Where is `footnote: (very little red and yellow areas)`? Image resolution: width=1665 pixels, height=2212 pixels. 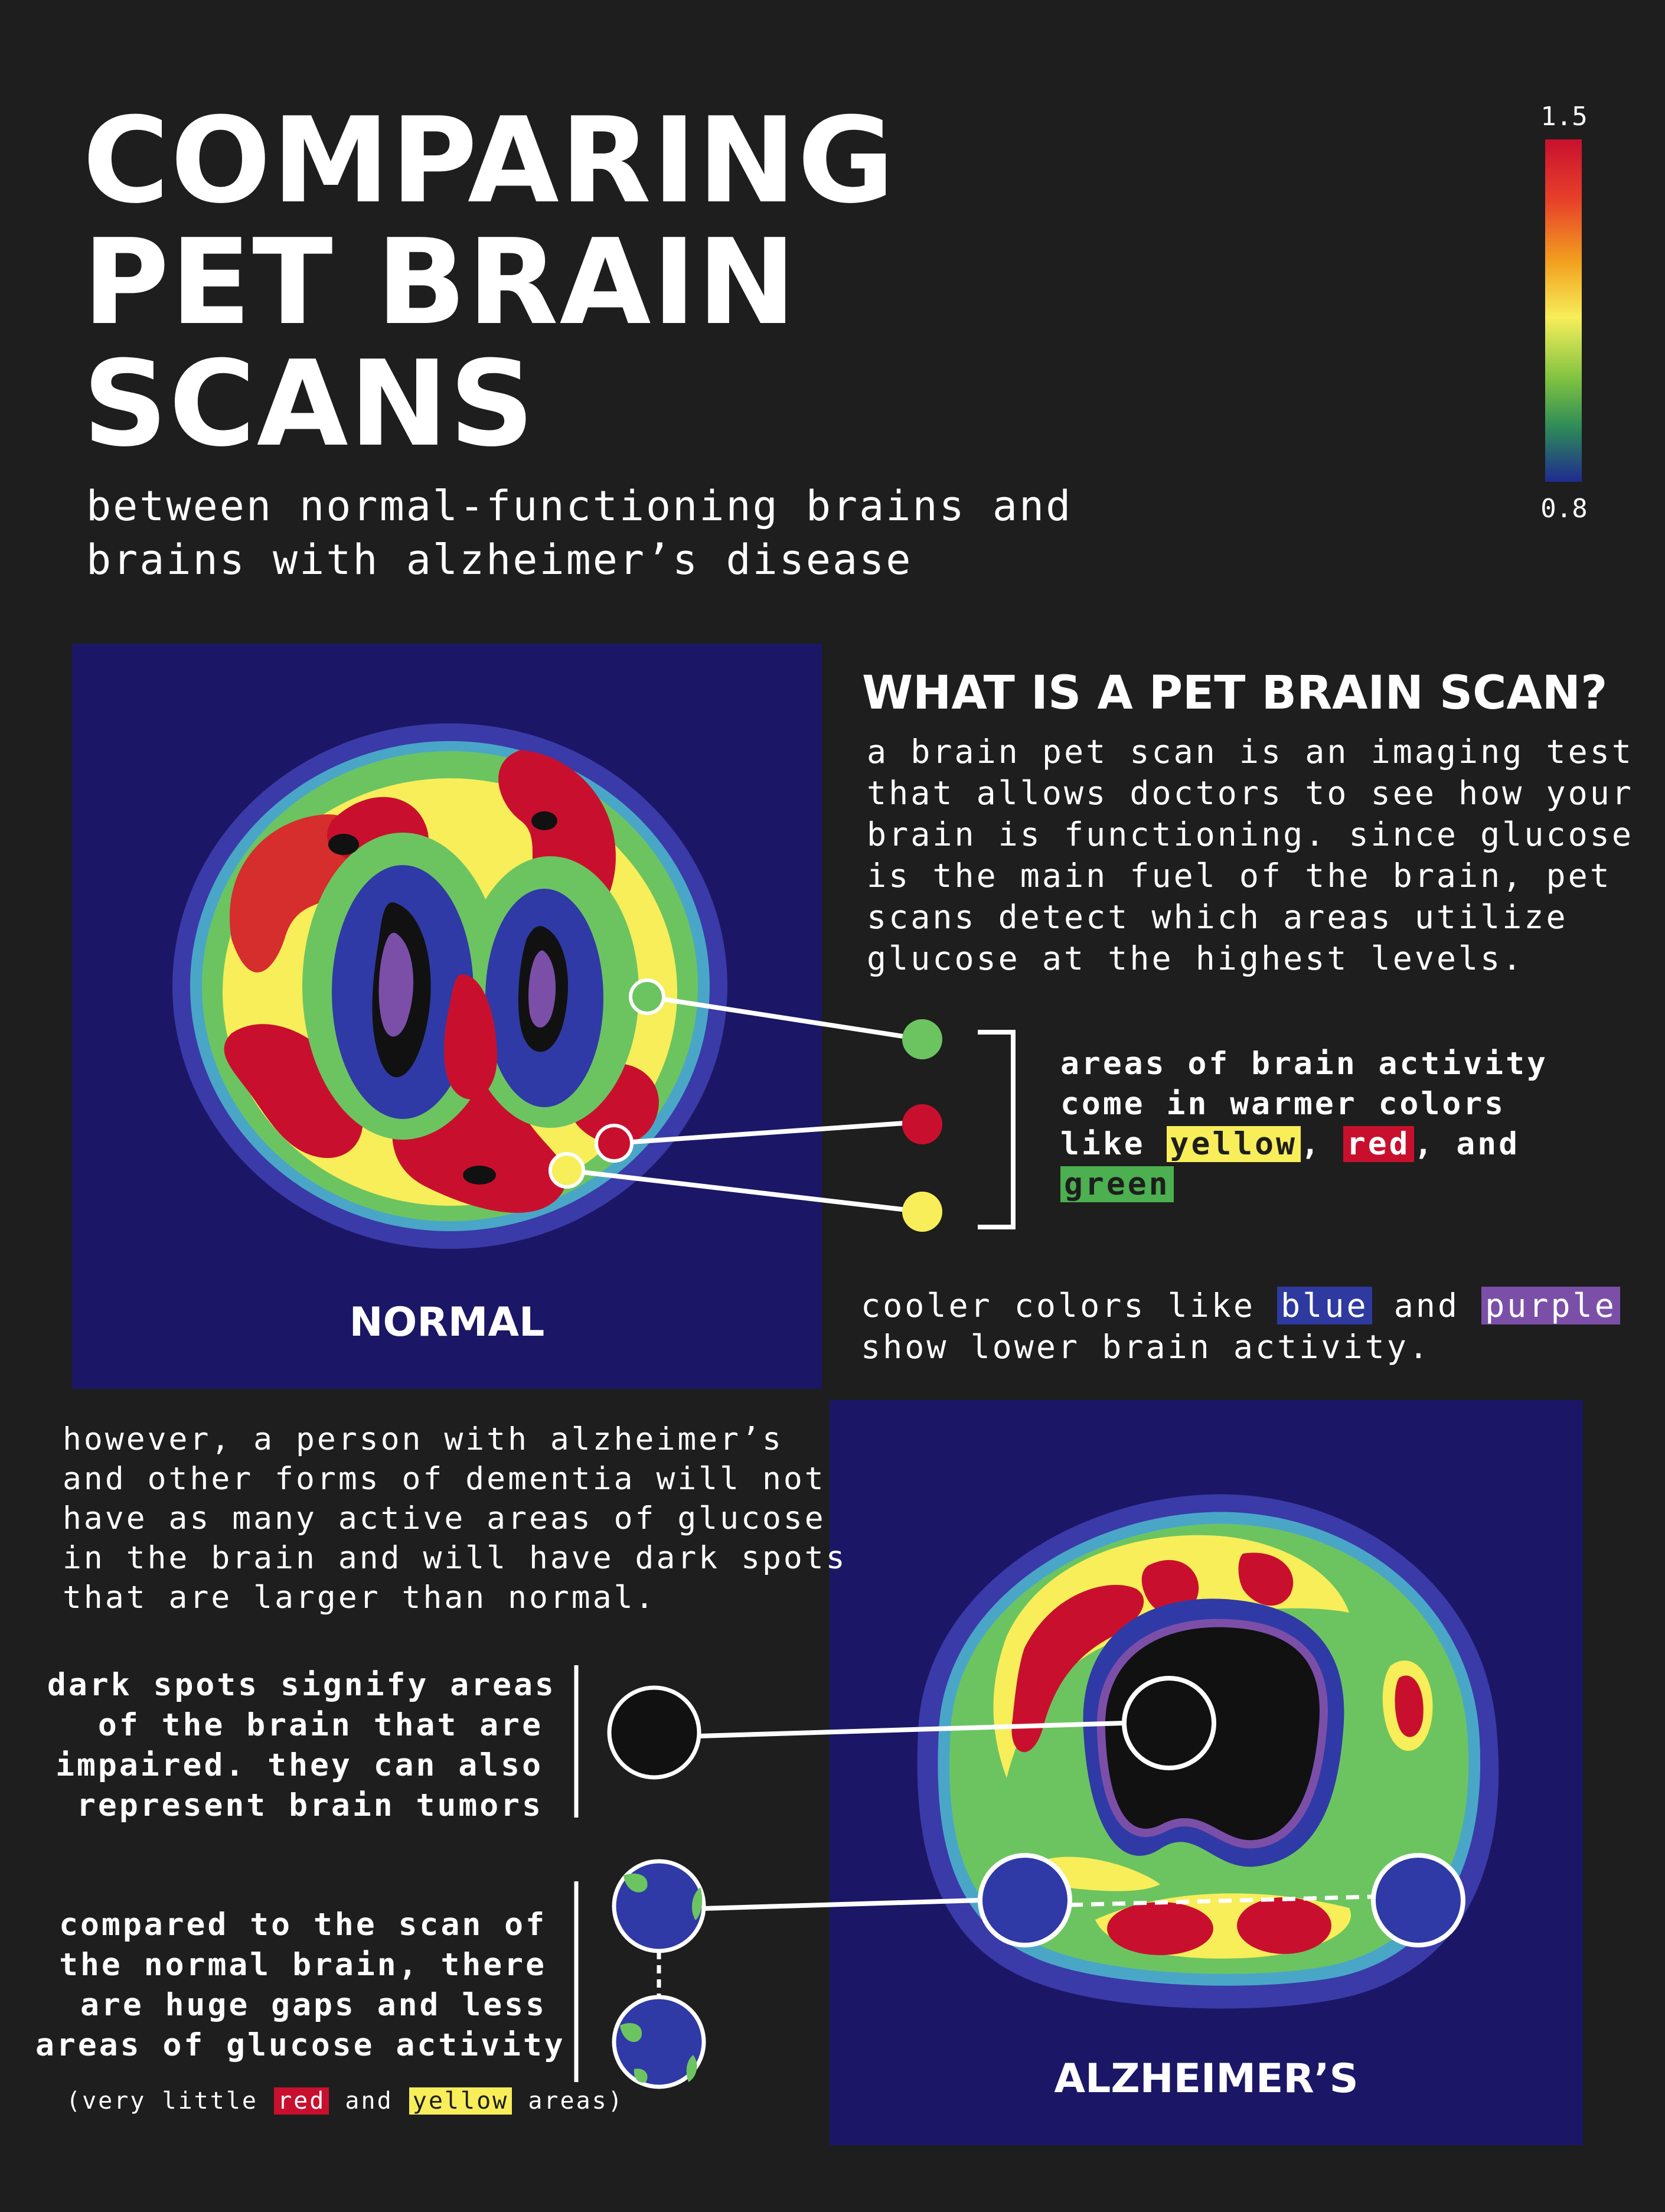 footnote: (very little red and yellow areas) is located at coordinates (345, 2101).